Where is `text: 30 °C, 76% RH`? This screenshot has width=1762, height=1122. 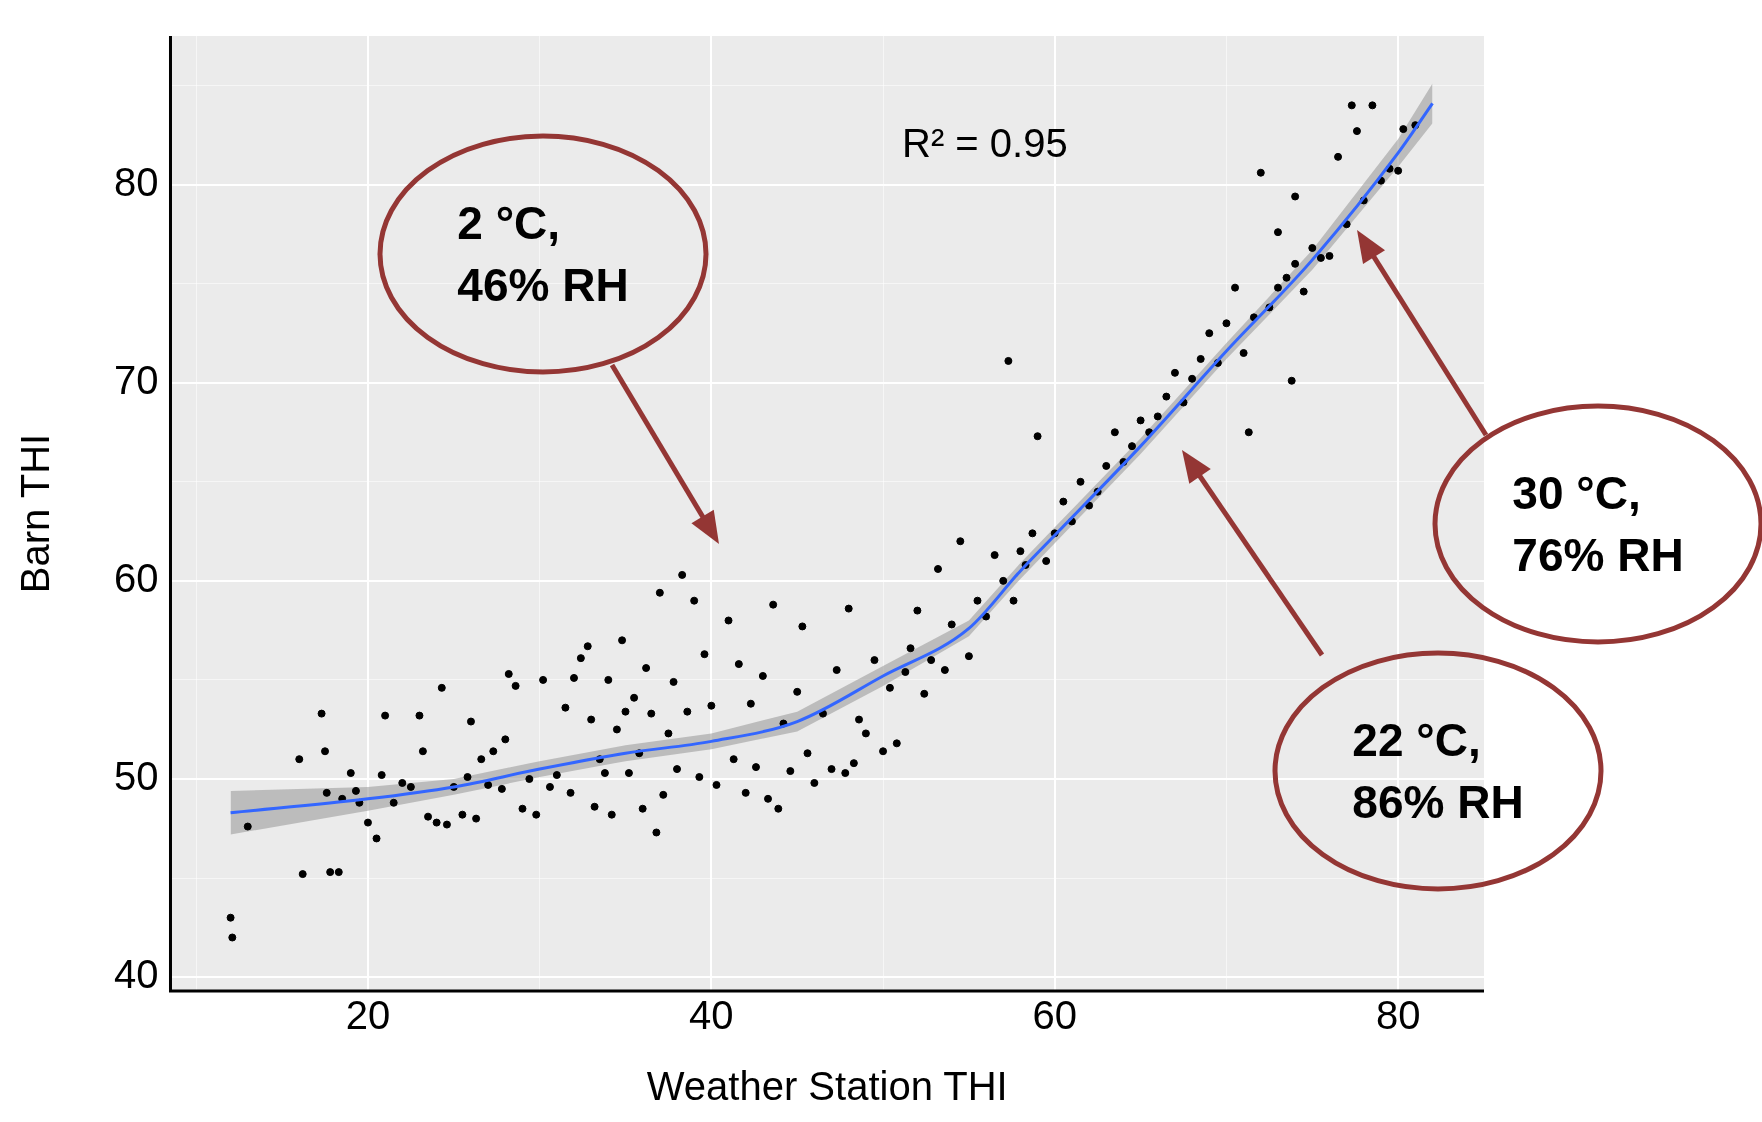
text: 30 °C, 76% RH is located at coordinates (1598, 524).